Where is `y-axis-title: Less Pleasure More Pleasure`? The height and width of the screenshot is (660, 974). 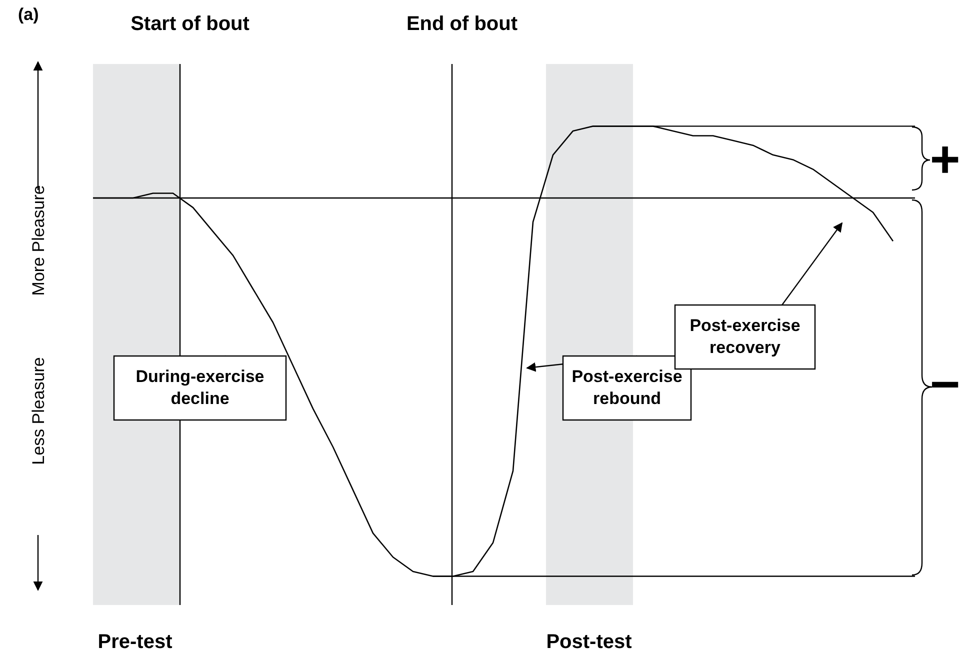
y-axis-title: Less Pleasure More Pleasure is located at coordinates (38, 325).